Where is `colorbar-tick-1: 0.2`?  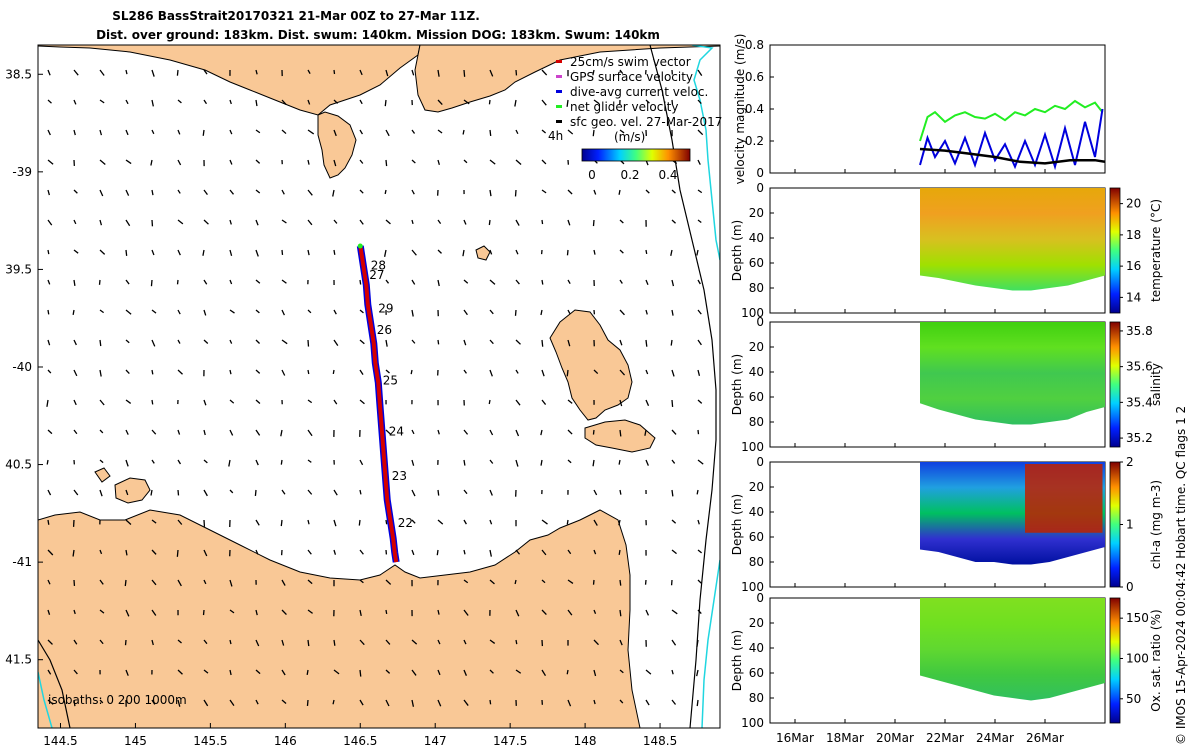
colorbar-tick-1: 0.2 is located at coordinates (629, 175).